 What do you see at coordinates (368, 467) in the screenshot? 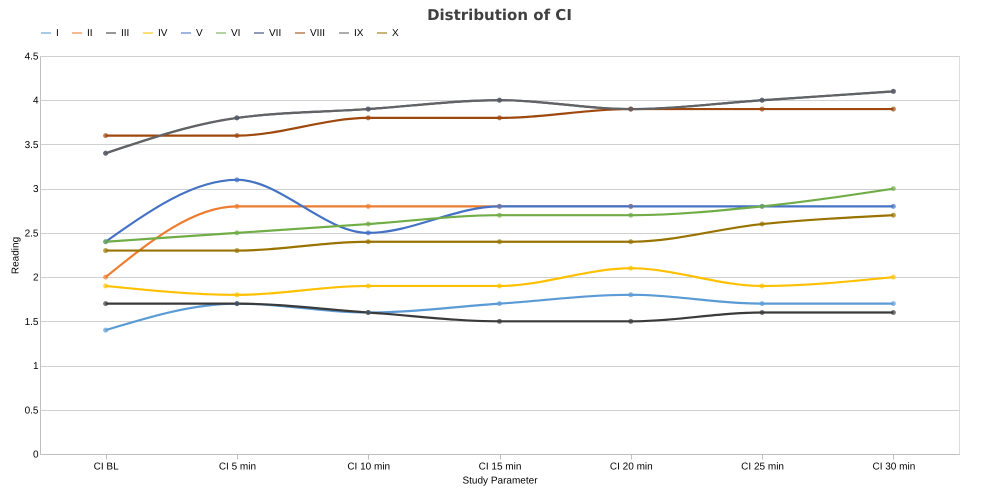
I see `x-tick-label: CI 10 min` at bounding box center [368, 467].